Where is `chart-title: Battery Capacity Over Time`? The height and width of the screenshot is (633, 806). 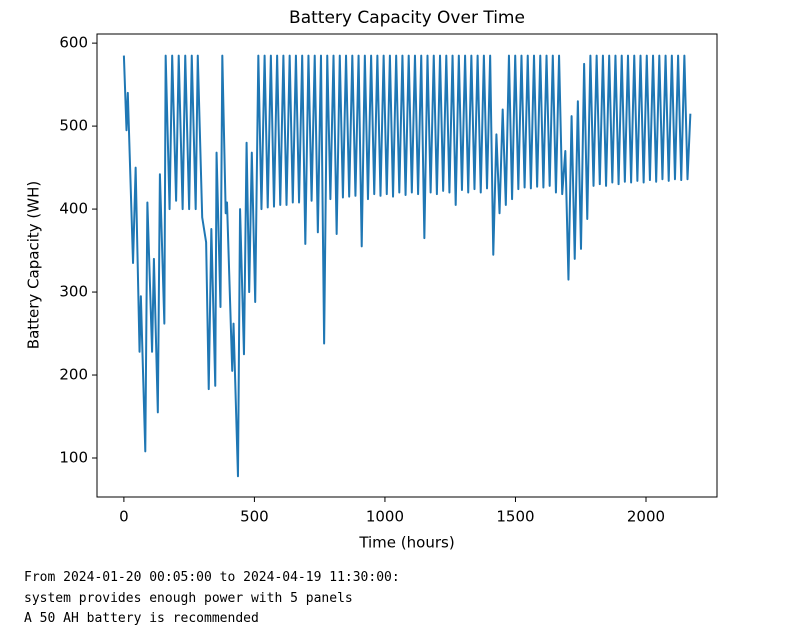
chart-title: Battery Capacity Over Time is located at coordinates (407, 18).